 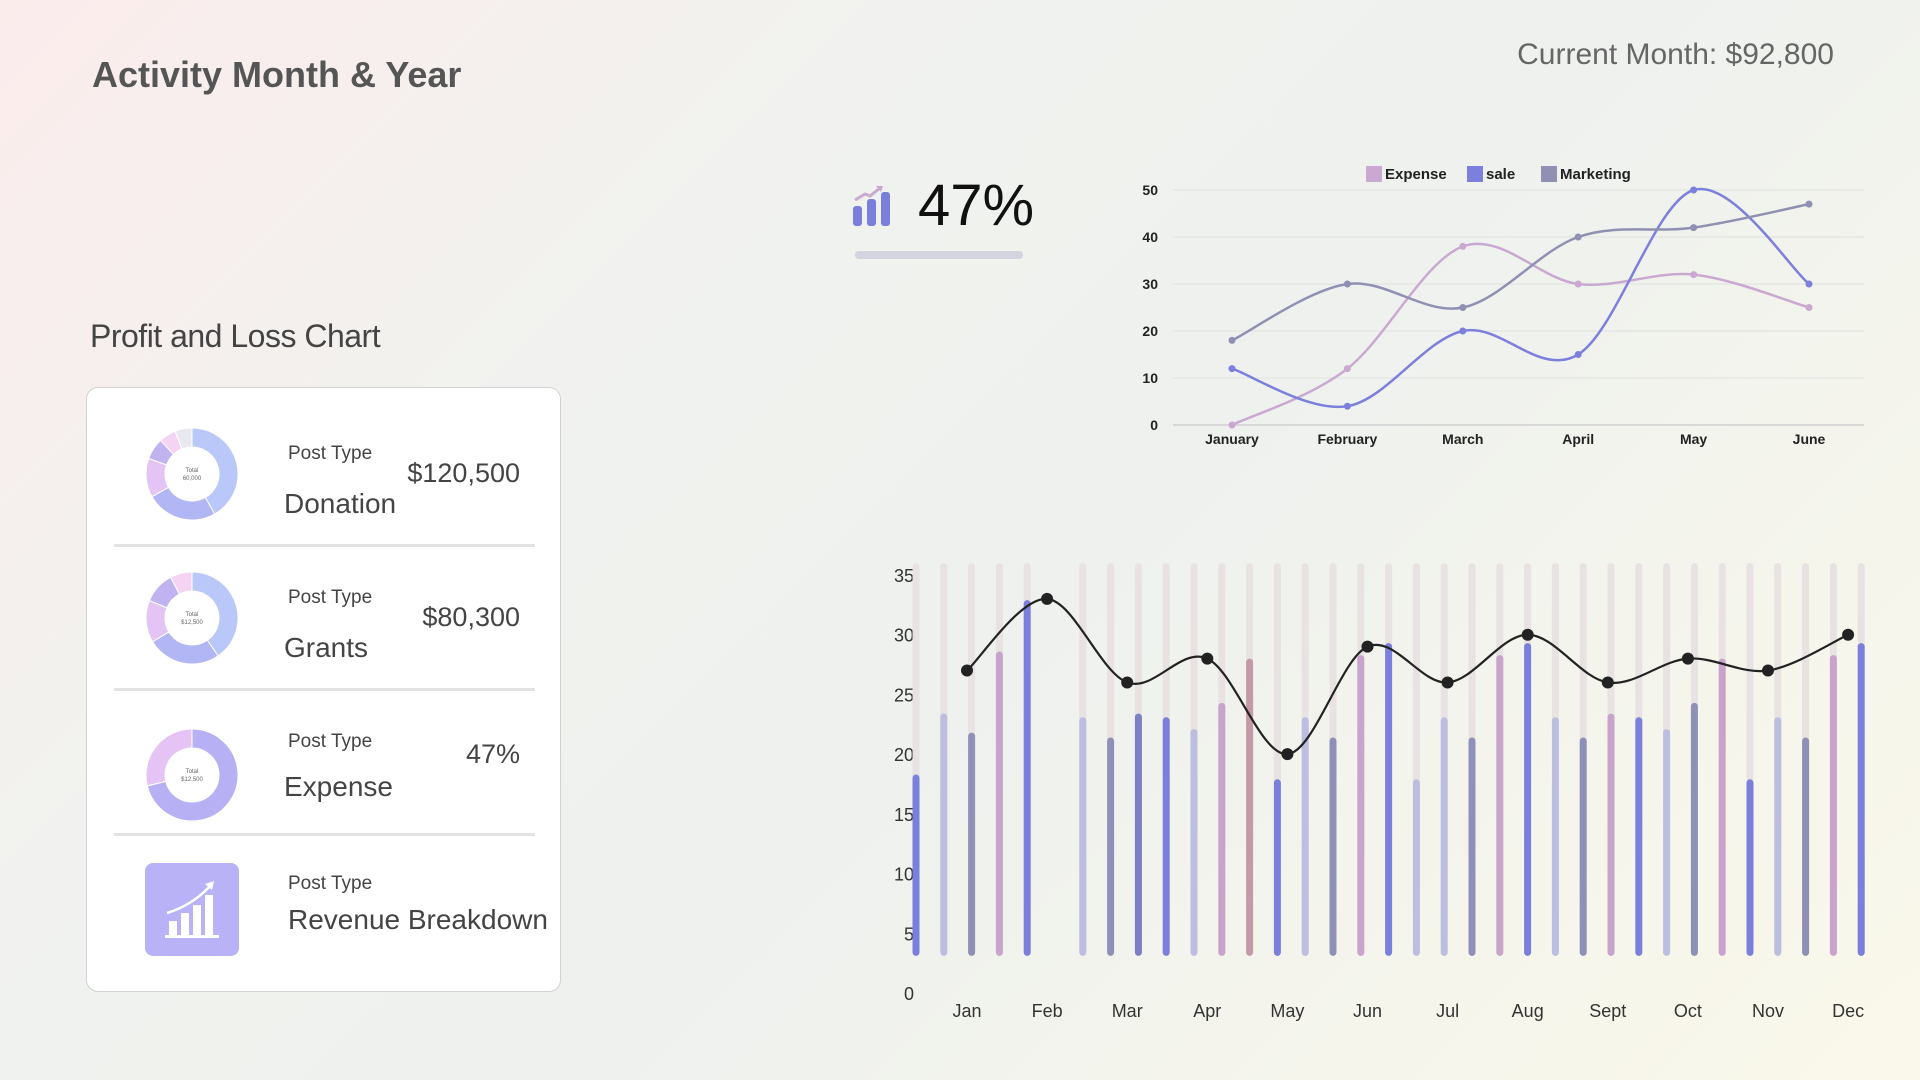 What do you see at coordinates (338, 786) in the screenshot?
I see `post-name: Expense` at bounding box center [338, 786].